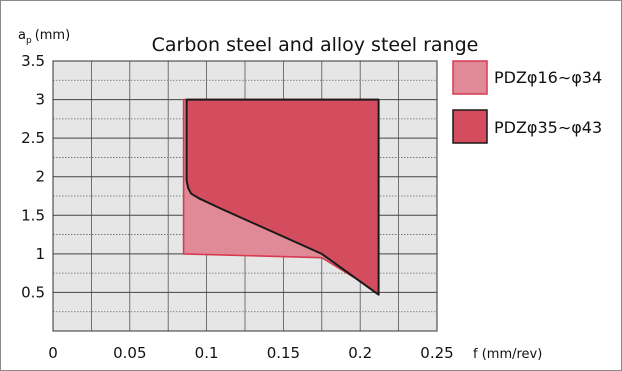 This screenshot has width=622, height=371. What do you see at coordinates (40, 100) in the screenshot?
I see `y-tick-label: 3` at bounding box center [40, 100].